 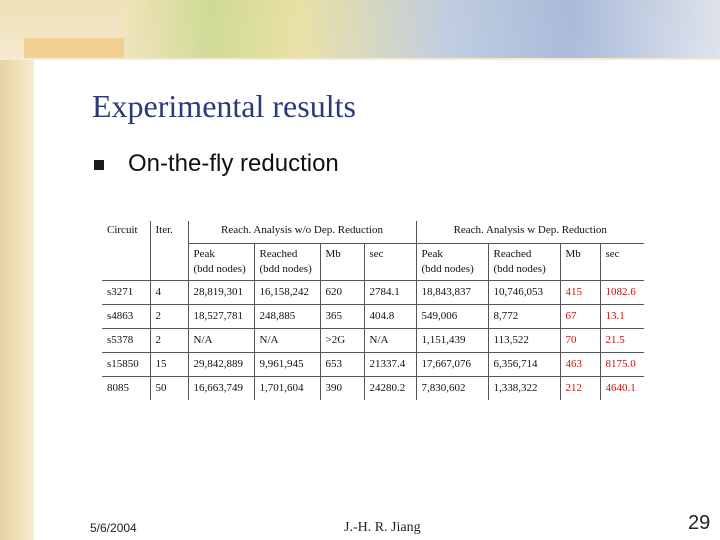 I want to click on header-group-with: Reach. Analysis w Dep. Reduction, so click(x=530, y=232).